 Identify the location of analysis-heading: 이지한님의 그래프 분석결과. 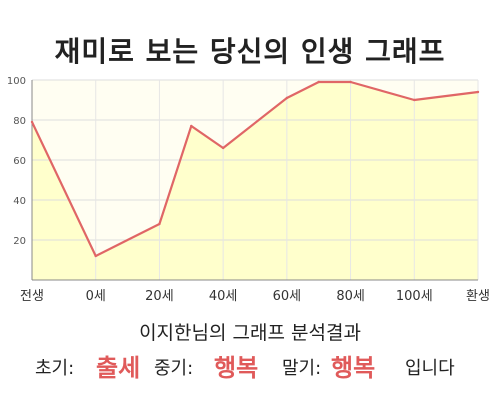
(250, 333).